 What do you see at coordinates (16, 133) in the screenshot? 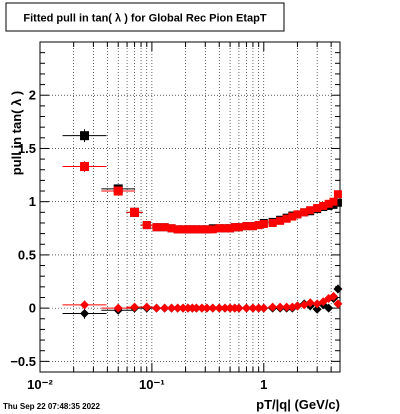
I see `y-axis-label: pull in tan( λ )` at bounding box center [16, 133].